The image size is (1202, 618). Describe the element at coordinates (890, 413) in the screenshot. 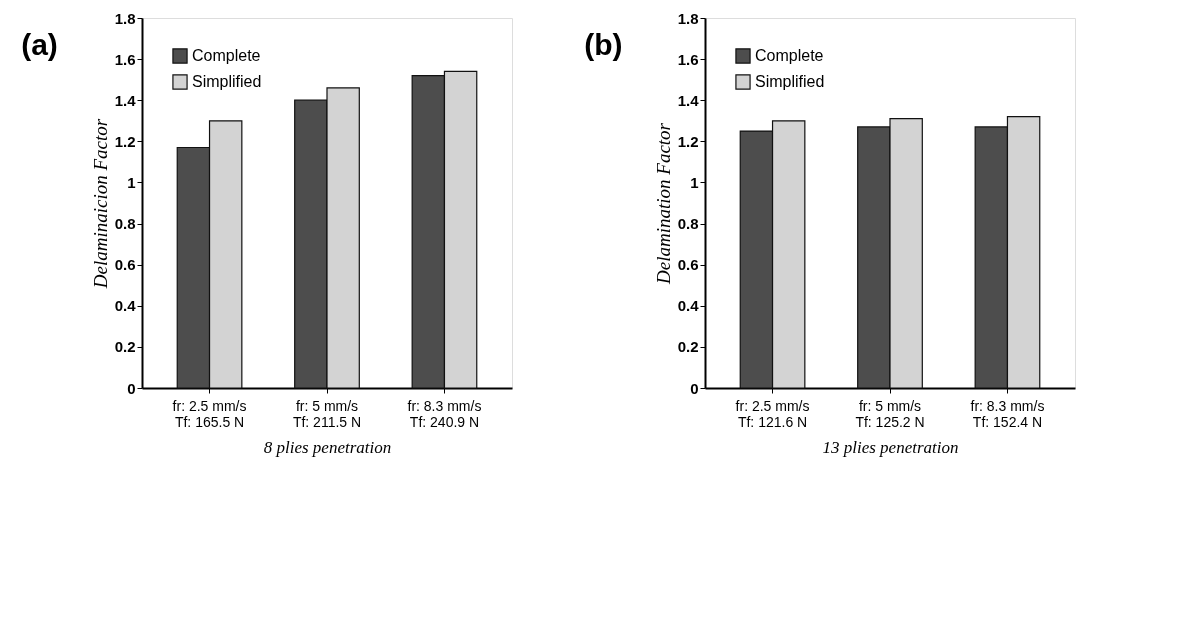

I see `x-tick-label: fr: 5 mm/s Tf: 125.2 N` at that location.